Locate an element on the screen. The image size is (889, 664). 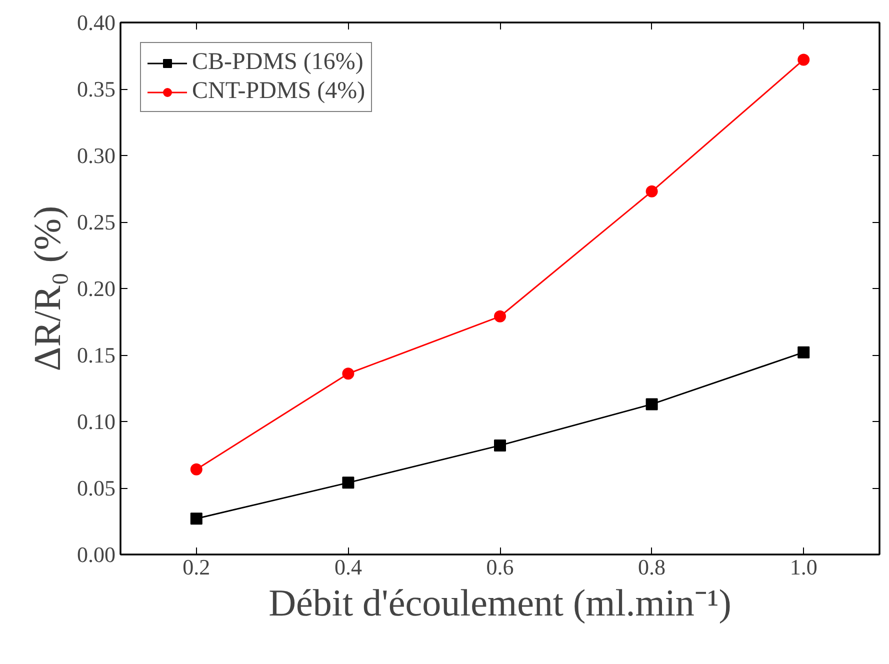
y-tick-label: 0.20 is located at coordinates (96, 288).